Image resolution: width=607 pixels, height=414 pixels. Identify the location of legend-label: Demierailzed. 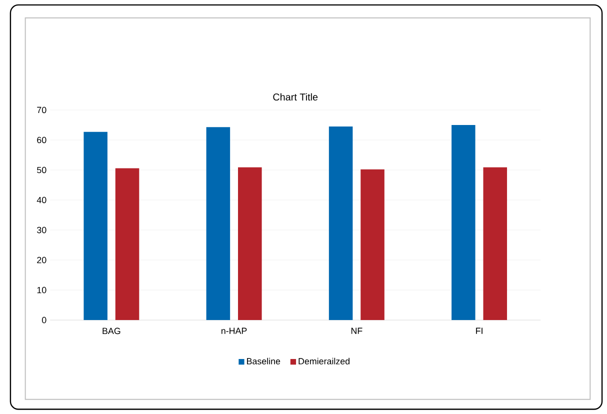
(324, 361).